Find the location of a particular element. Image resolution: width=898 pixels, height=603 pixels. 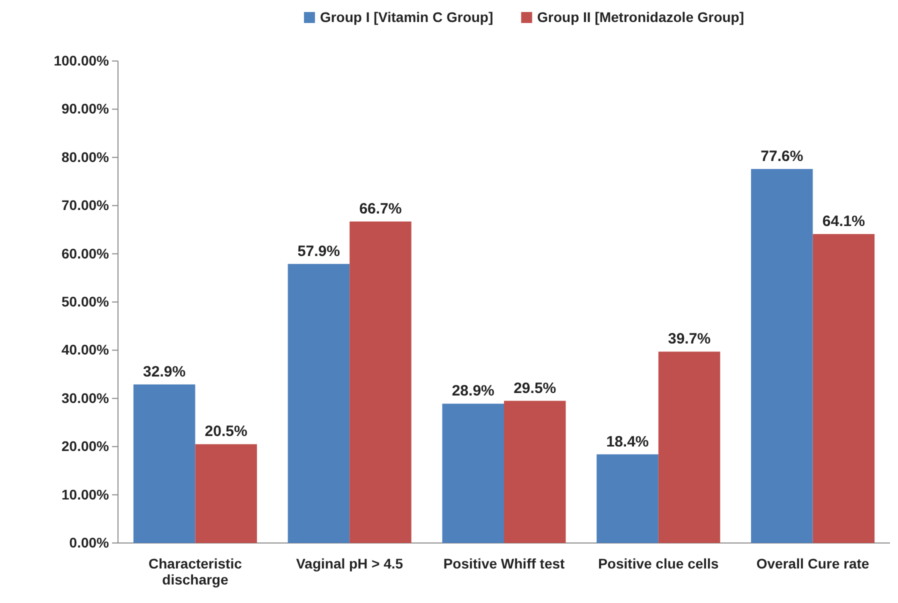

y-tick-label: 0.00% is located at coordinates (89, 542).